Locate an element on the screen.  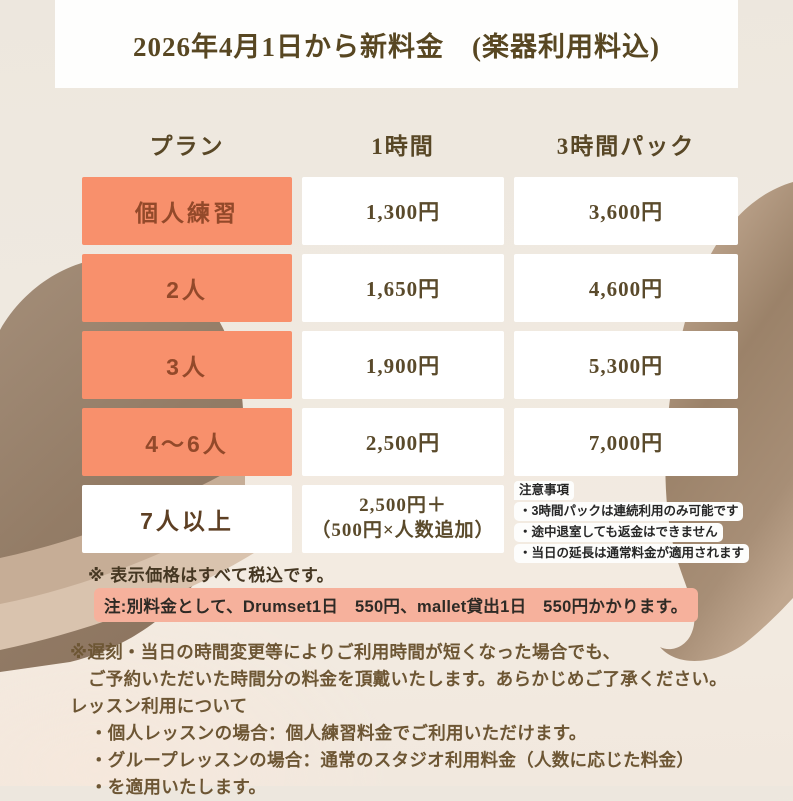
price-cell-4to6people-3h: 7,000円 is located at coordinates (626, 442).